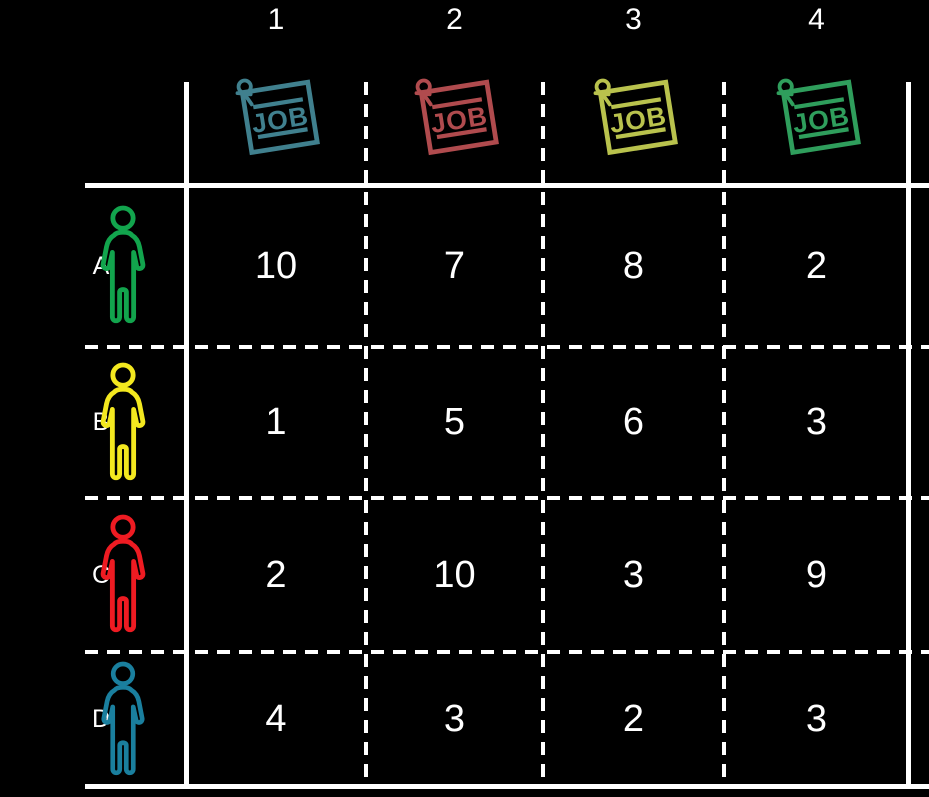  I want to click on cell-b1: 1, so click(276, 422).